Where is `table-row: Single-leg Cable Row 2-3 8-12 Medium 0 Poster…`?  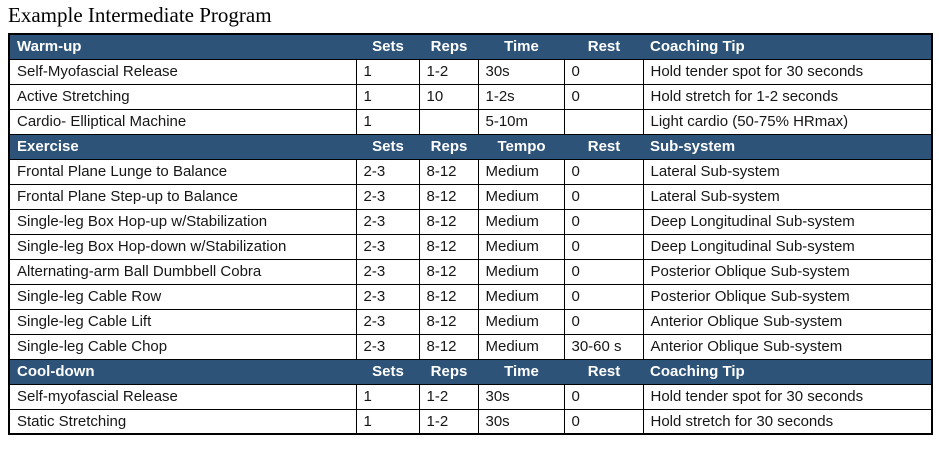 table-row: Single-leg Cable Row 2-3 8-12 Medium 0 Poster… is located at coordinates (470, 296).